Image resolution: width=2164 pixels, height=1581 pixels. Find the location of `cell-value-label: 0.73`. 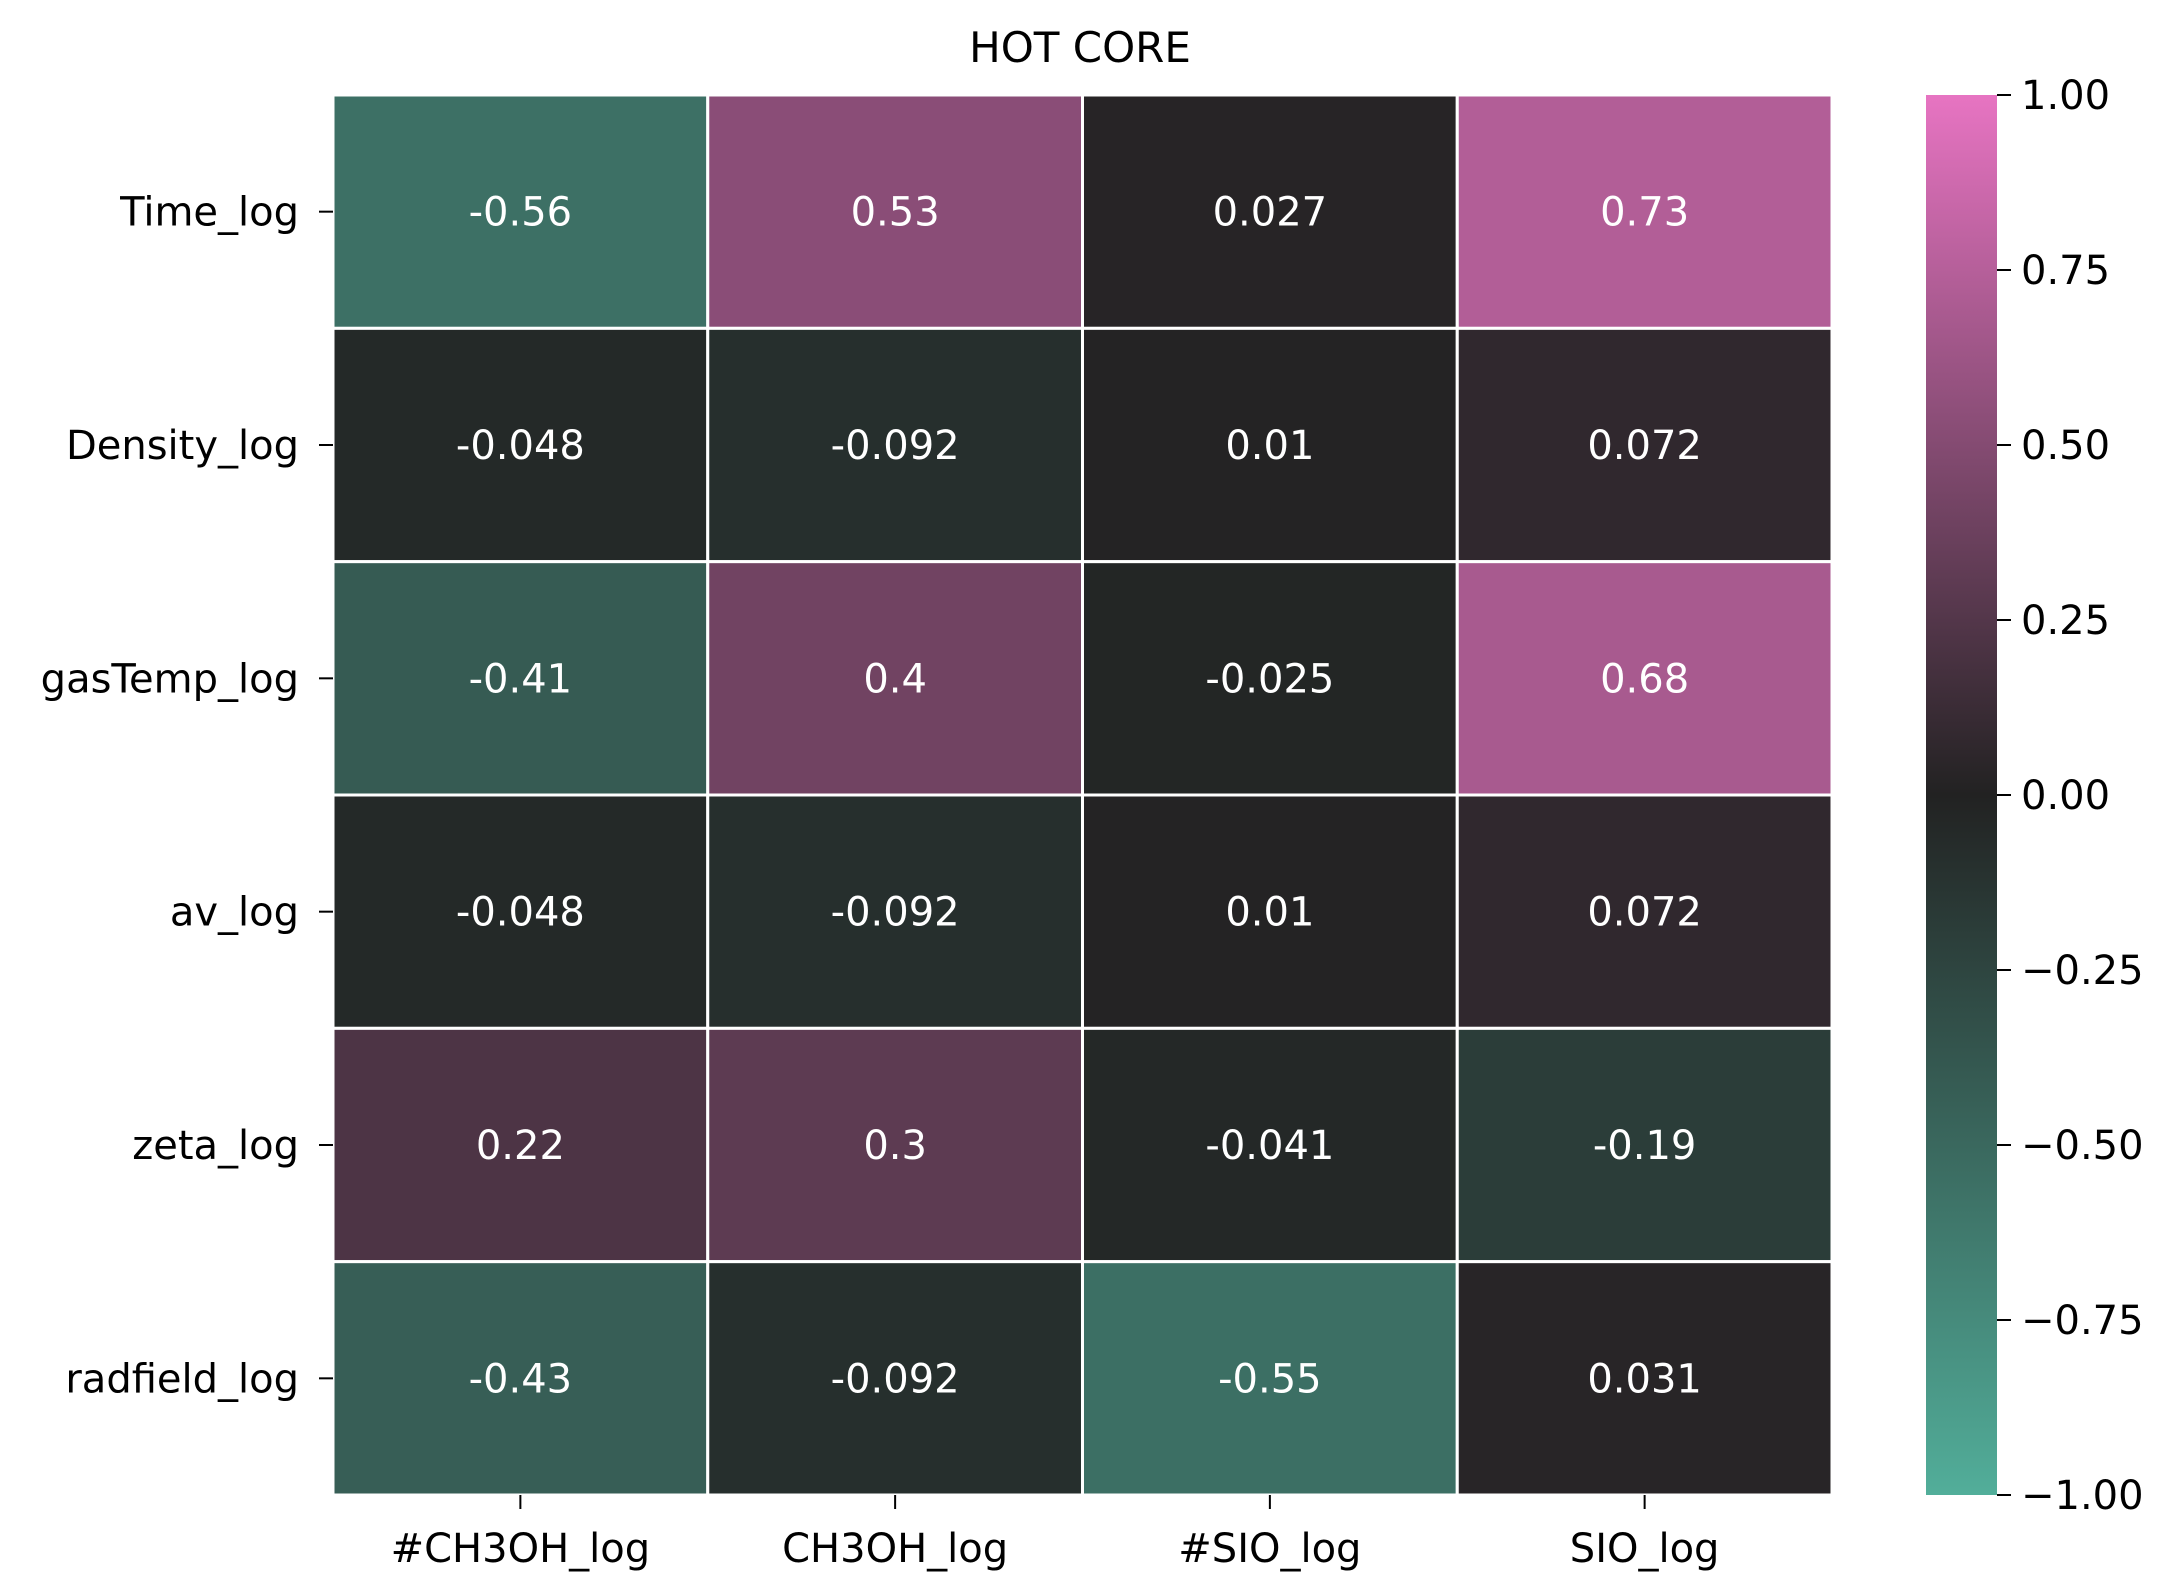

cell-value-label: 0.73 is located at coordinates (1644, 213).